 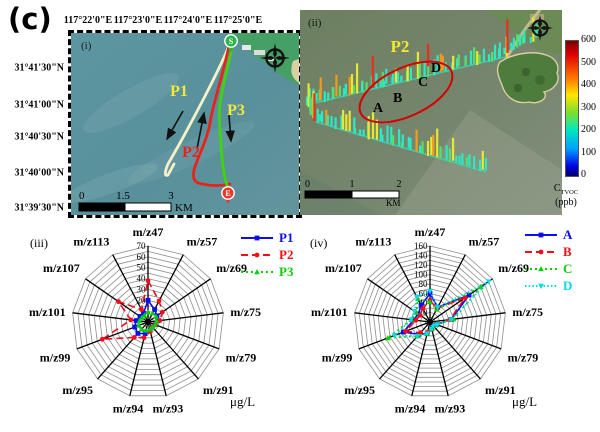 I want to click on latitude-label: 31°39'30"N, so click(x=39, y=208).